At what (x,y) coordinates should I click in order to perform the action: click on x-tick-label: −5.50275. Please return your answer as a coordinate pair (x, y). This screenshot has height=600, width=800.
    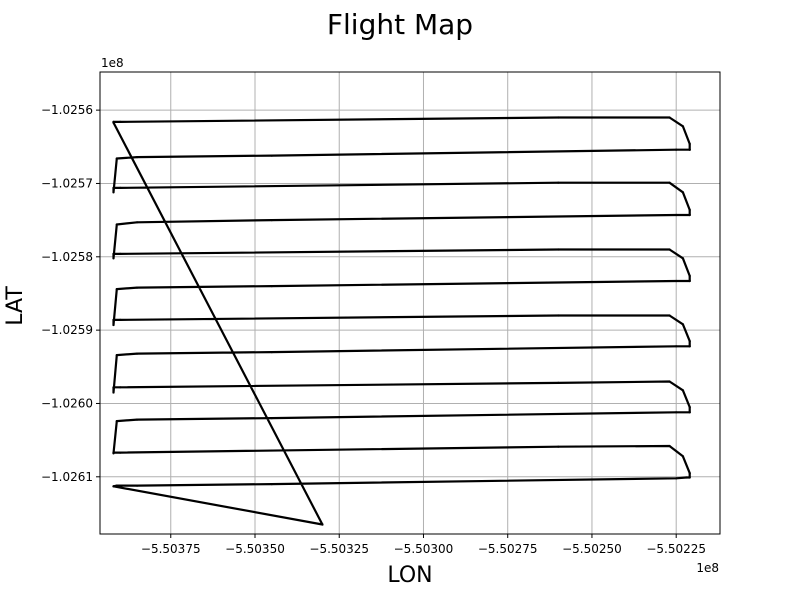
    Looking at the image, I should click on (508, 549).